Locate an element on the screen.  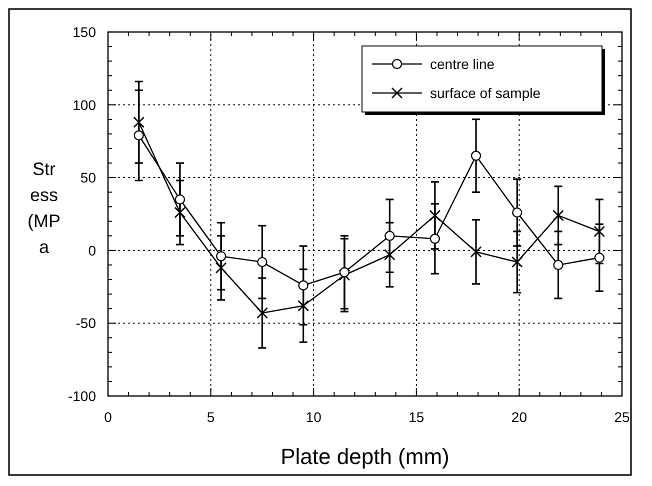
y-tick-label: -50 is located at coordinates (86, 323).